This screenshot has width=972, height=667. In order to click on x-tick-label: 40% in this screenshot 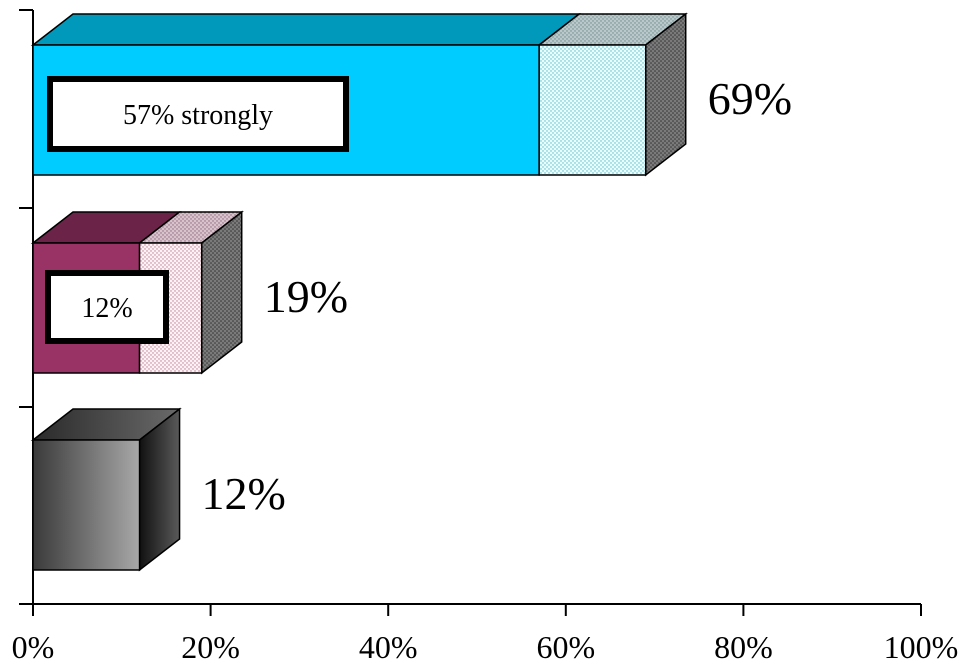, I will do `click(388, 647)`.